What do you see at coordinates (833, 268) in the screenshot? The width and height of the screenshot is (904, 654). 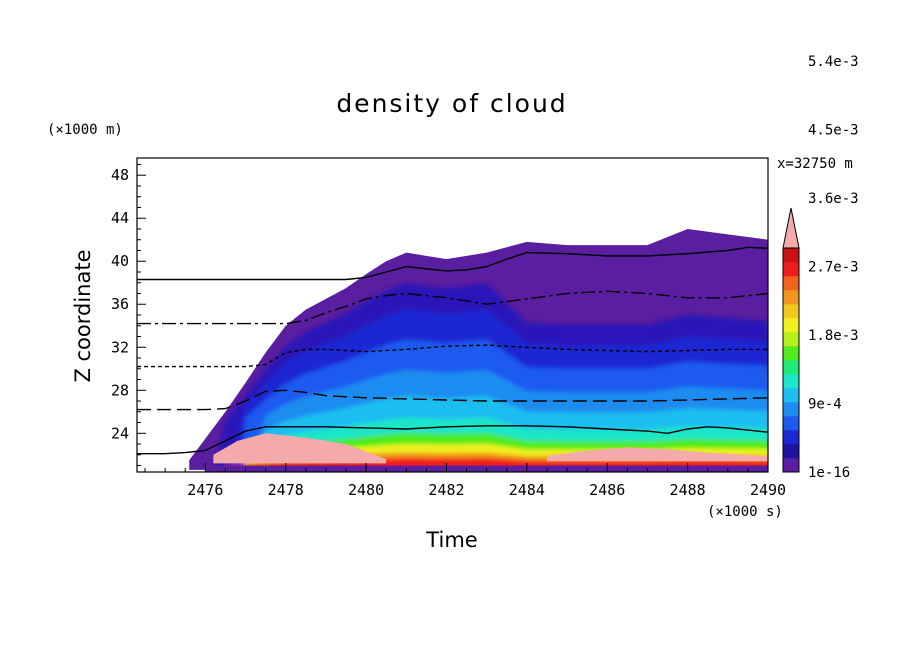 I see `colorbar-label-4: 2.7e-3` at bounding box center [833, 268].